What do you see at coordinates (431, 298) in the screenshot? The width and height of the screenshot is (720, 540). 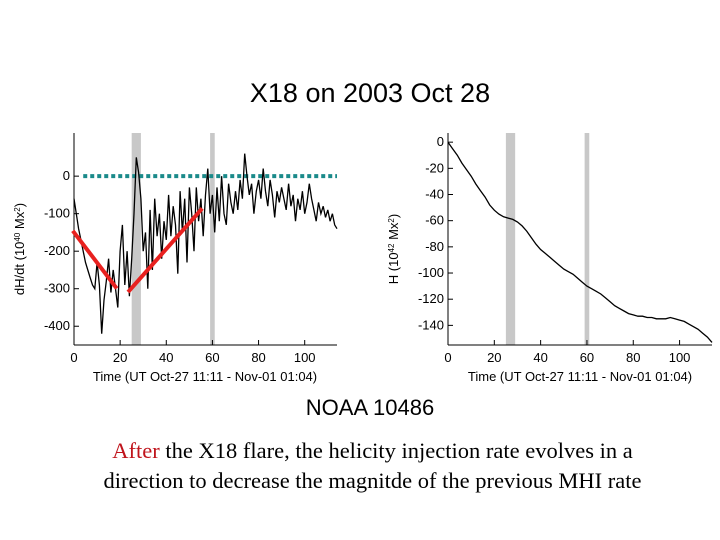 I see `y-tick-label: -120` at bounding box center [431, 298].